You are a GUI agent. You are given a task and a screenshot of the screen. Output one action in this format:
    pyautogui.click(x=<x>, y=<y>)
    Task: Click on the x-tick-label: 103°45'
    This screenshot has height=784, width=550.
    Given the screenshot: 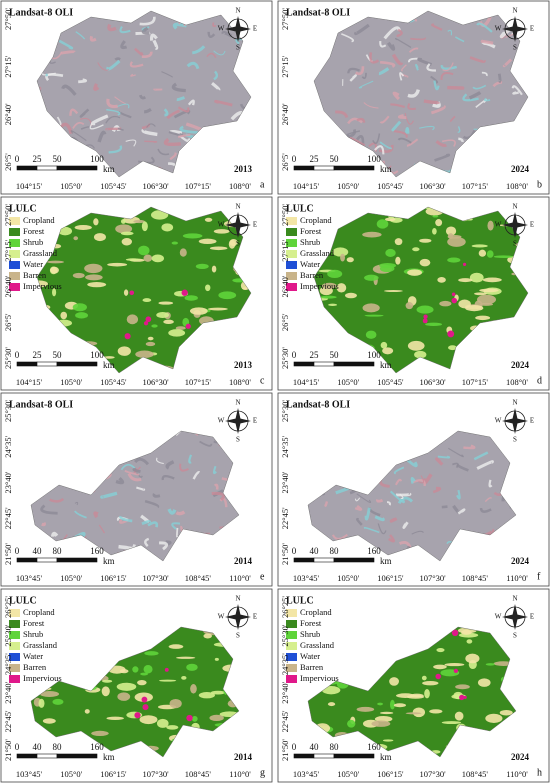 What is the action you would take?
    pyautogui.click(x=306, y=774)
    